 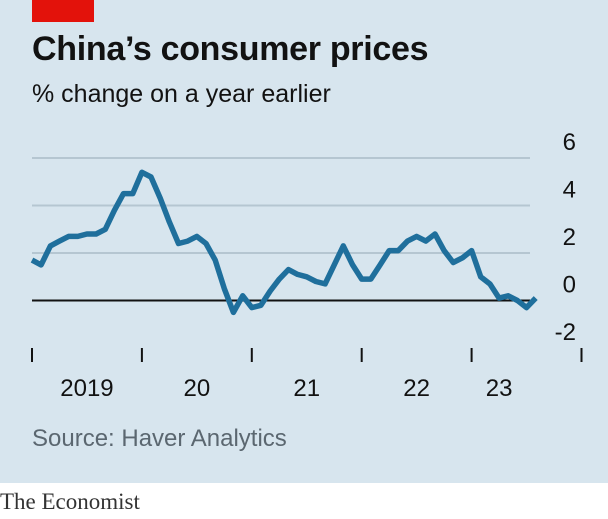 I want to click on source-note: Source: Haver Analytics, so click(x=159, y=438).